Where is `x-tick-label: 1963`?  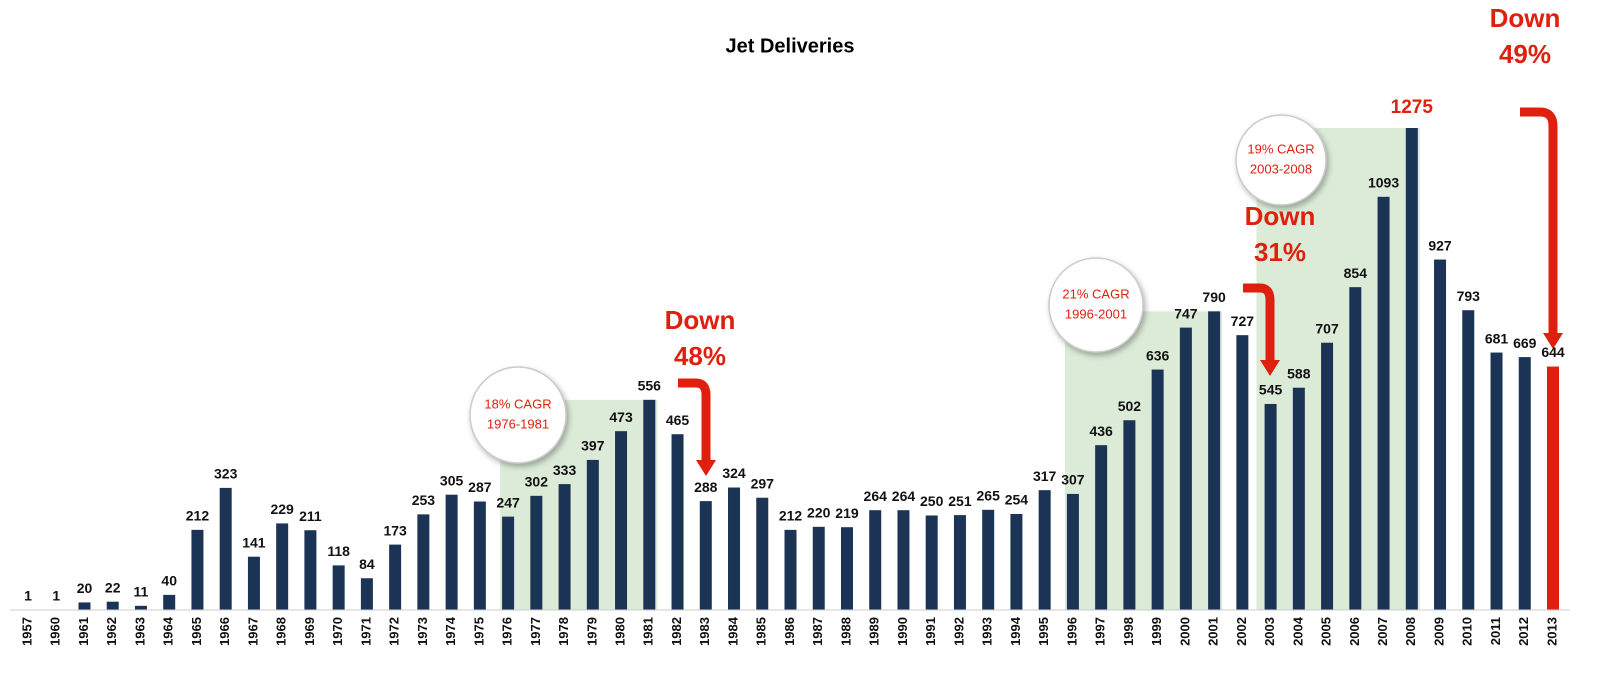
x-tick-label: 1963 is located at coordinates (139, 631).